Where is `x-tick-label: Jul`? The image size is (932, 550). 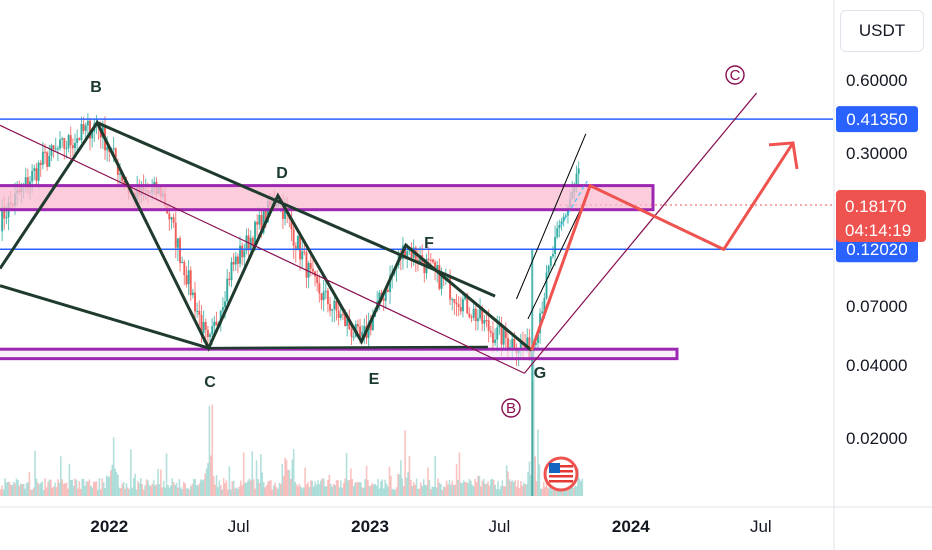 x-tick-label: Jul is located at coordinates (239, 526).